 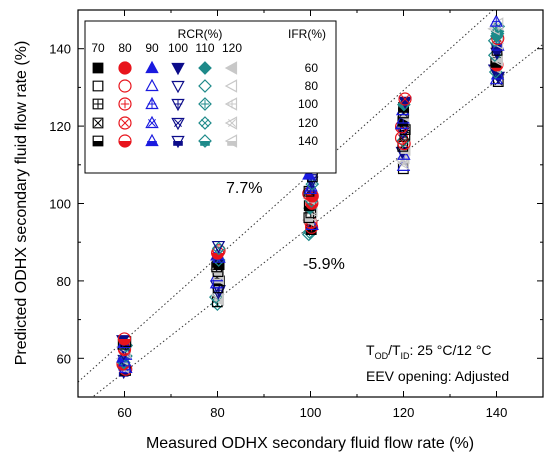 I want to click on x-tick-label: 60, so click(x=124, y=412).